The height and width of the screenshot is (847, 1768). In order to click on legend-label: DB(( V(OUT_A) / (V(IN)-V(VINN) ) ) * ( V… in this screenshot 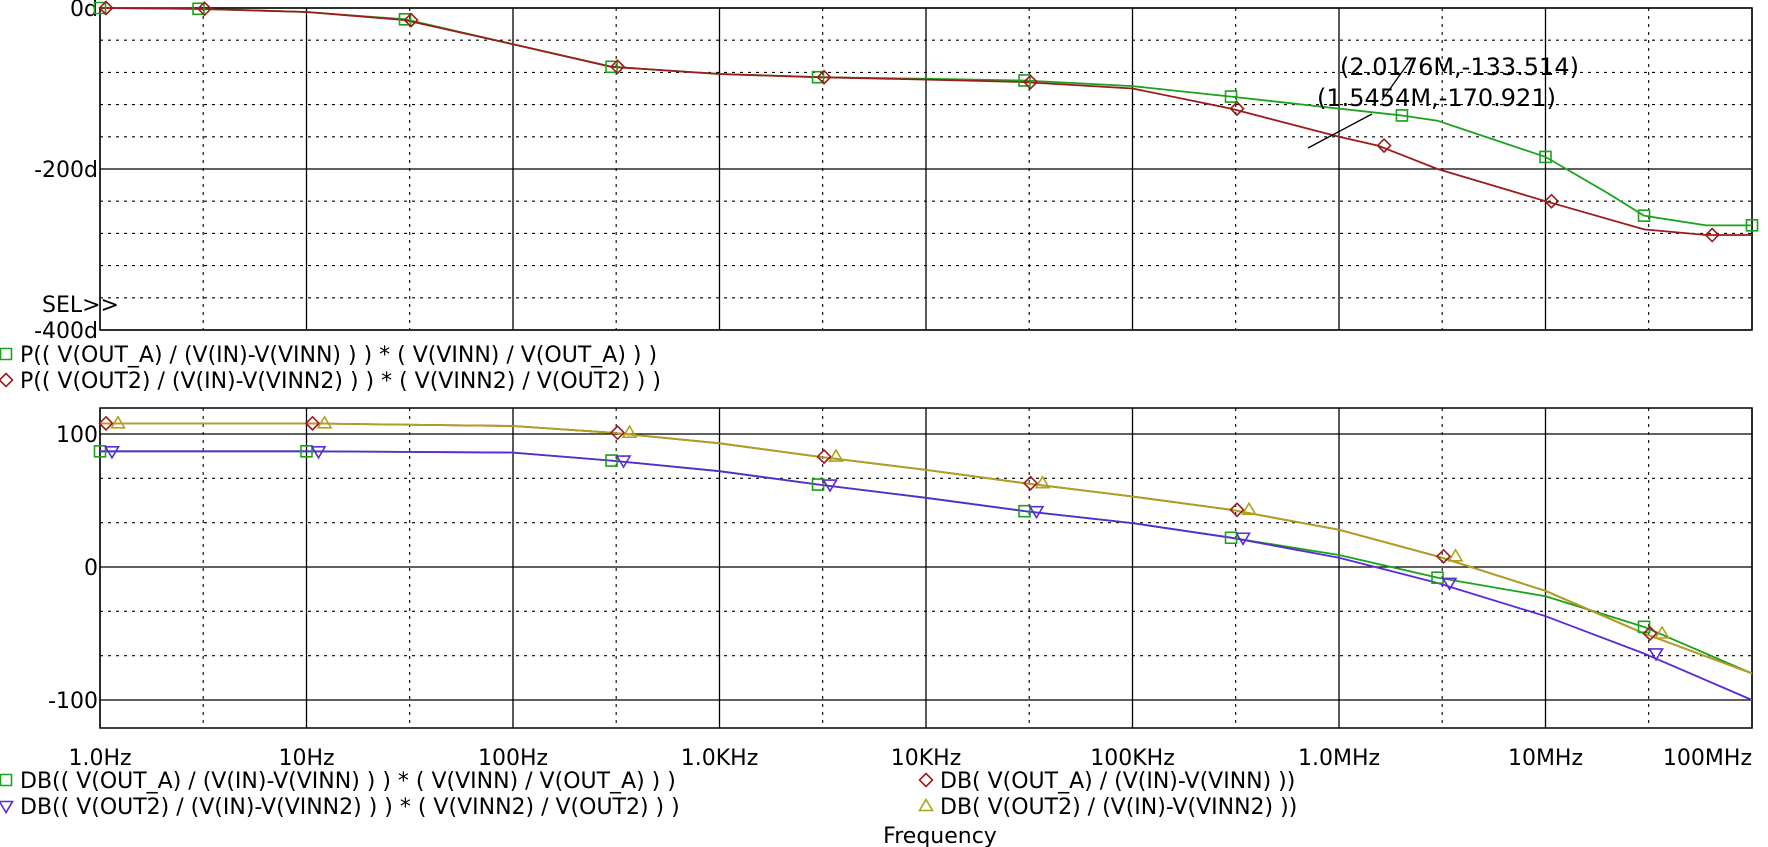, I will do `click(348, 781)`.